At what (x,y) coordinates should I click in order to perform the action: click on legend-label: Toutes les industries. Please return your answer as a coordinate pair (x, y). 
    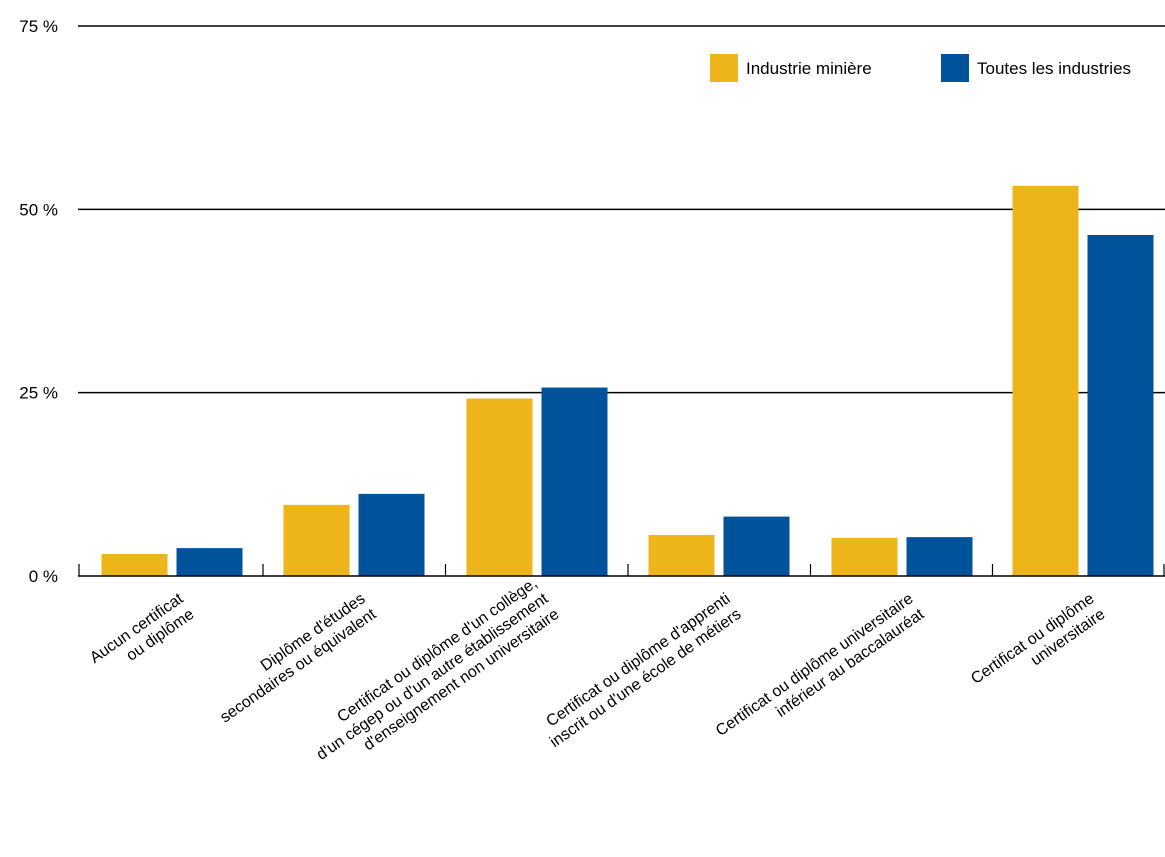
    Looking at the image, I should click on (1054, 68).